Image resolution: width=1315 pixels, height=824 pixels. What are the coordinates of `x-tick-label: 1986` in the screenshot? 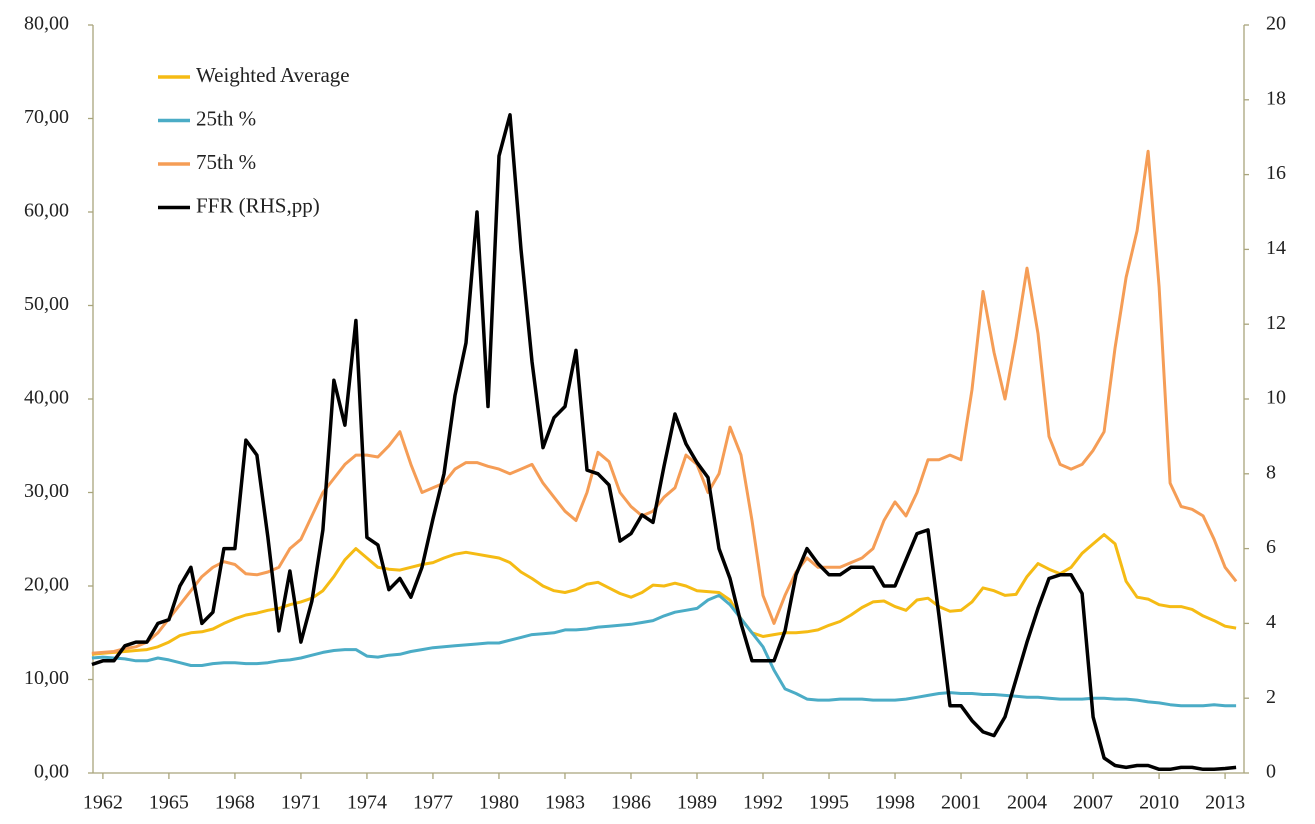 It's located at (631, 803).